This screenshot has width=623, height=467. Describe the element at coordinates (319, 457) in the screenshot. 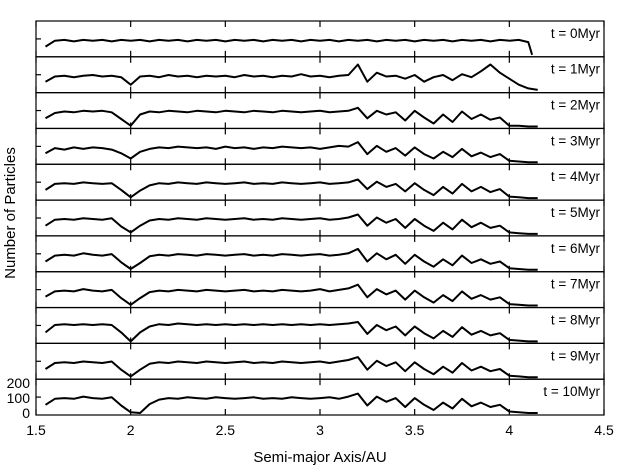

I see `x-axis-label: Semi-major Axis/AU` at that location.